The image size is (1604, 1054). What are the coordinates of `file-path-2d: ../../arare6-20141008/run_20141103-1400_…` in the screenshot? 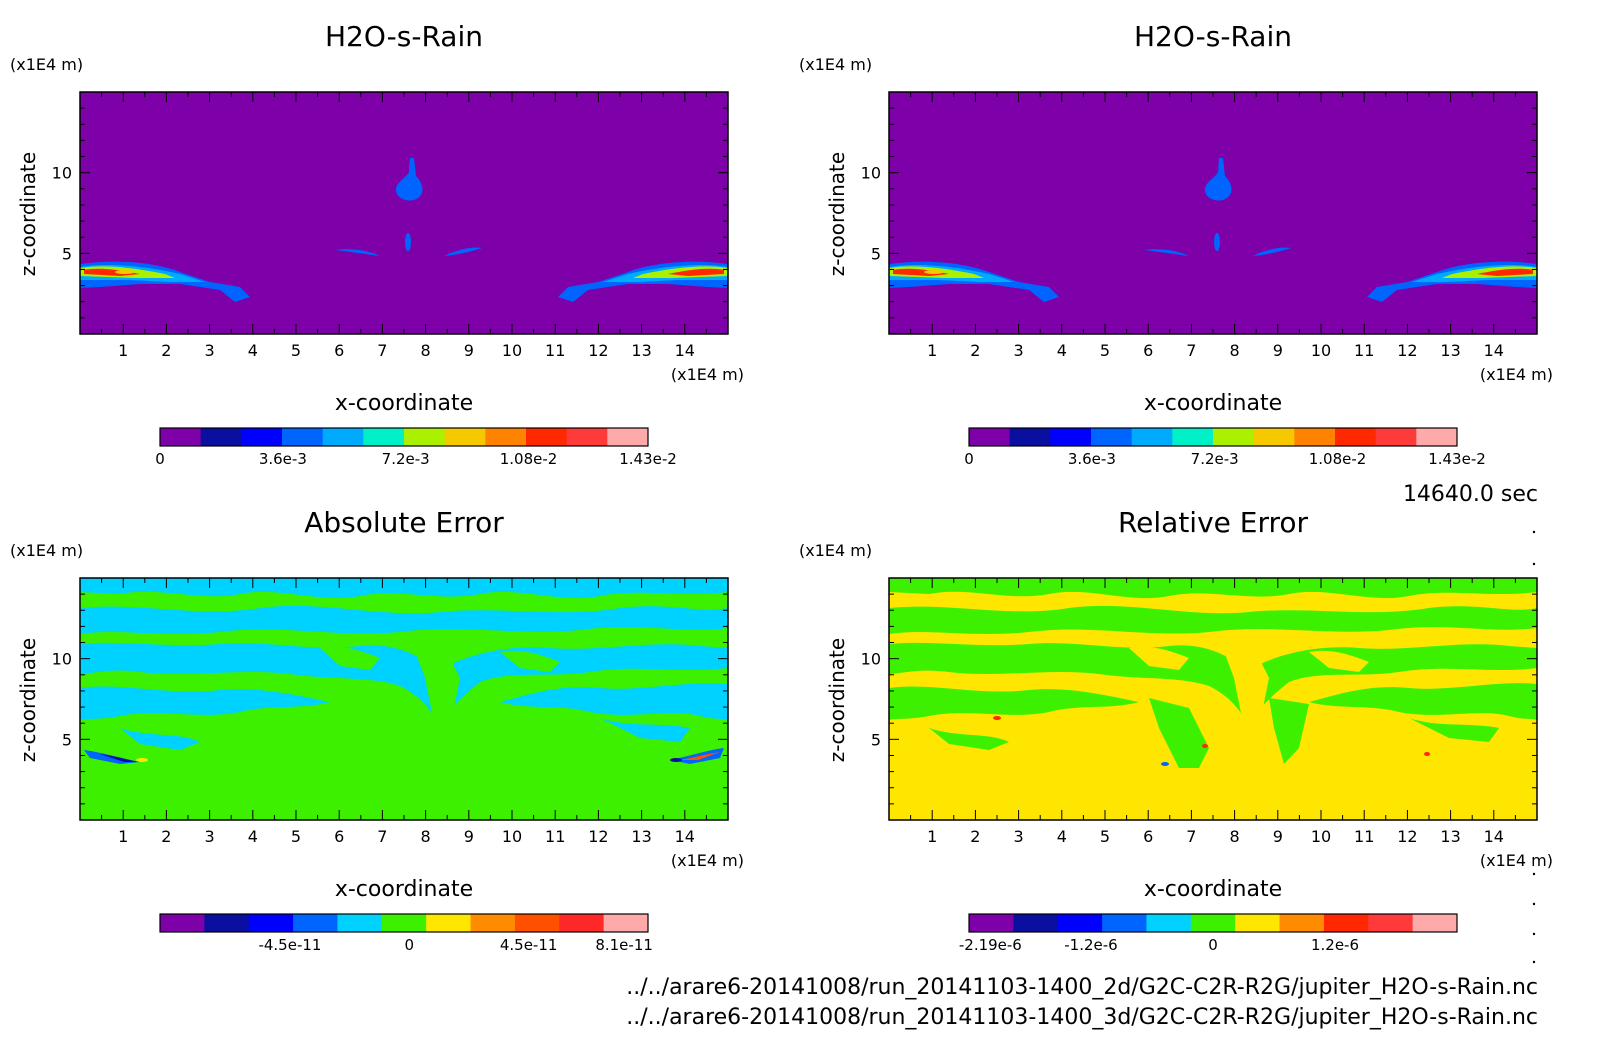 It's located at (1082, 987).